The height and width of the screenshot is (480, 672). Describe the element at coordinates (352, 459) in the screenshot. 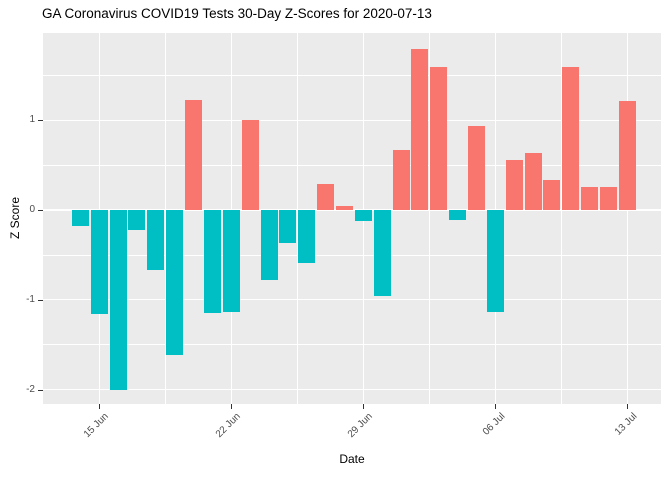

I see `x-axis-title: Date` at that location.